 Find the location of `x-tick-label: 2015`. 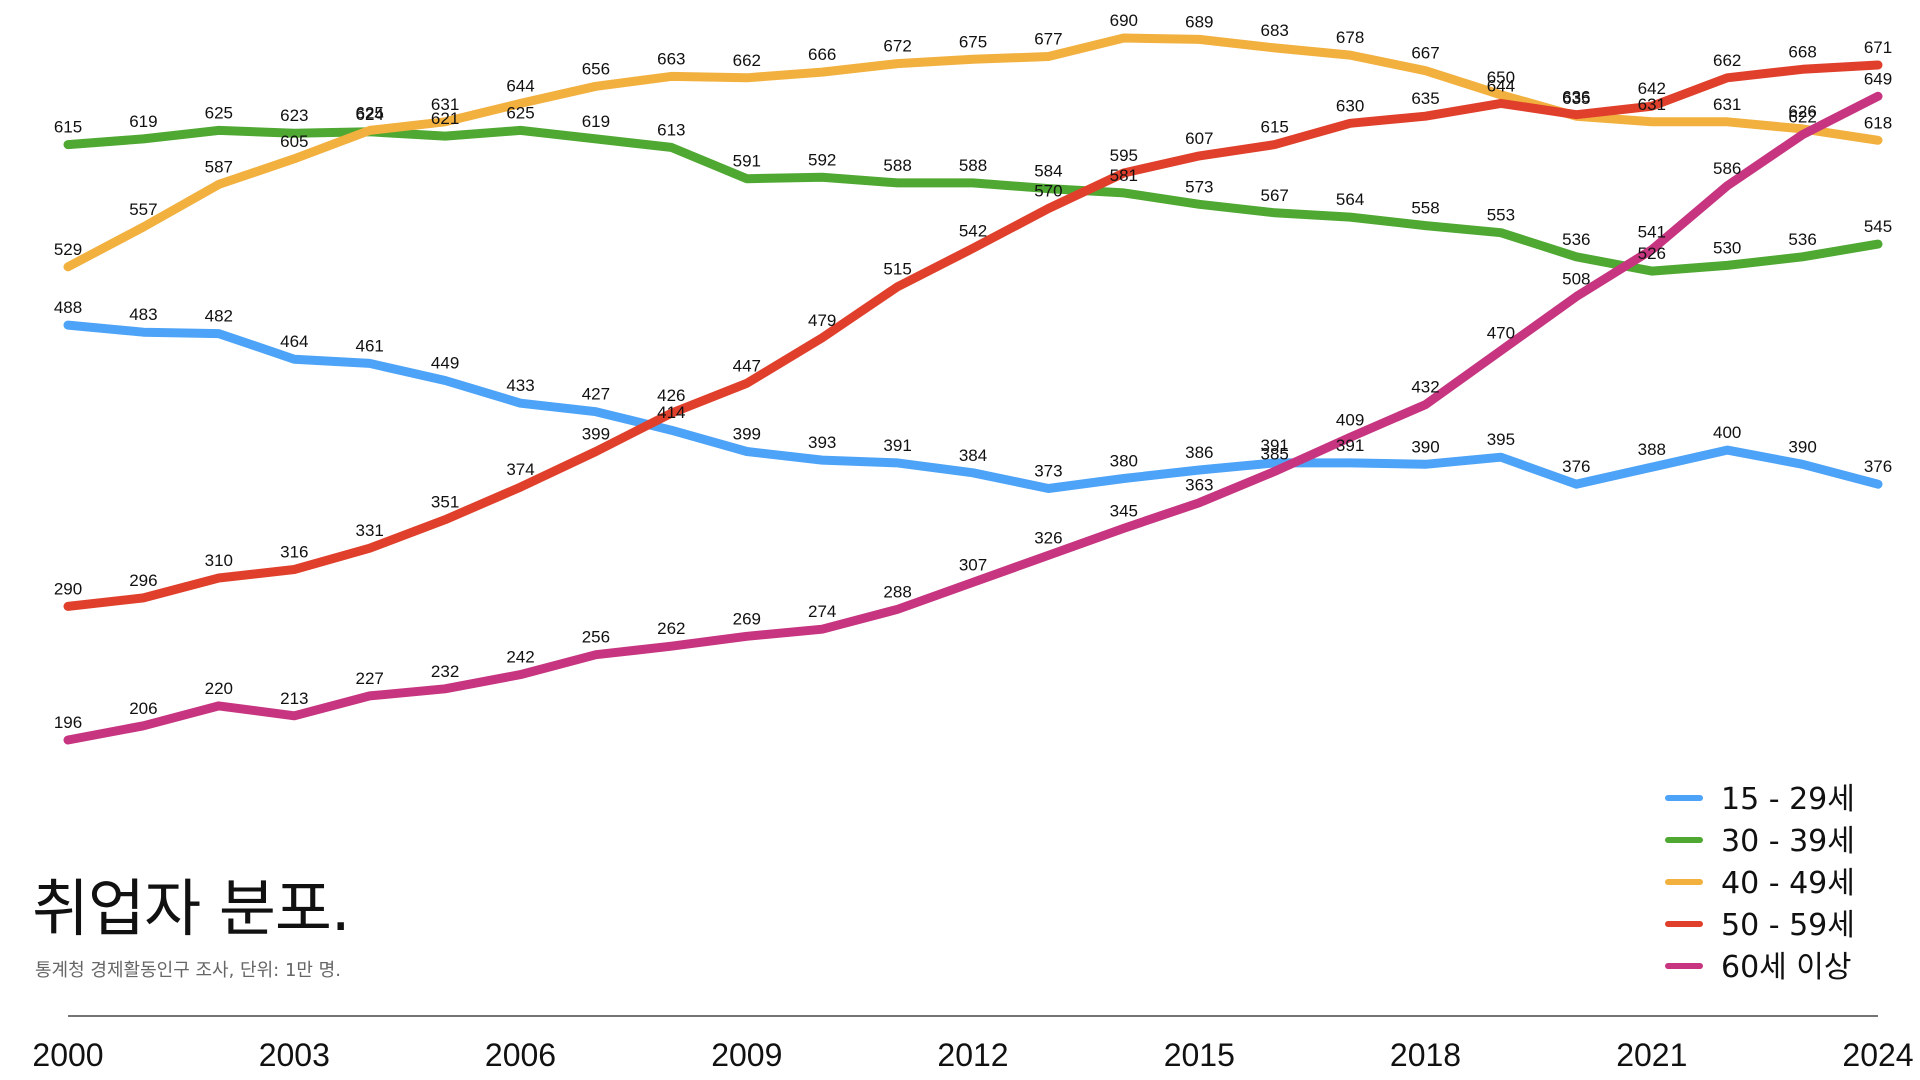

x-tick-label: 2015 is located at coordinates (1199, 1055).